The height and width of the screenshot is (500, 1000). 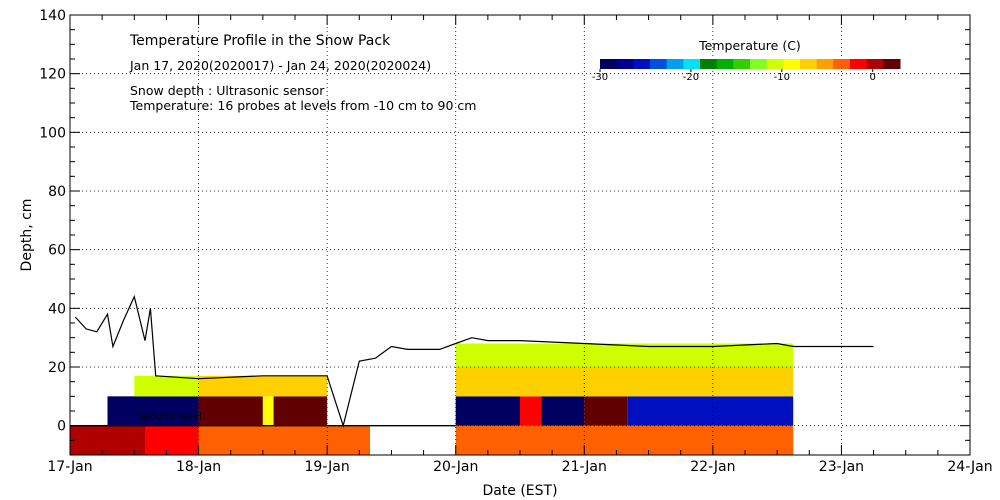 I want to click on y-tick-label: 120, so click(x=52, y=75).